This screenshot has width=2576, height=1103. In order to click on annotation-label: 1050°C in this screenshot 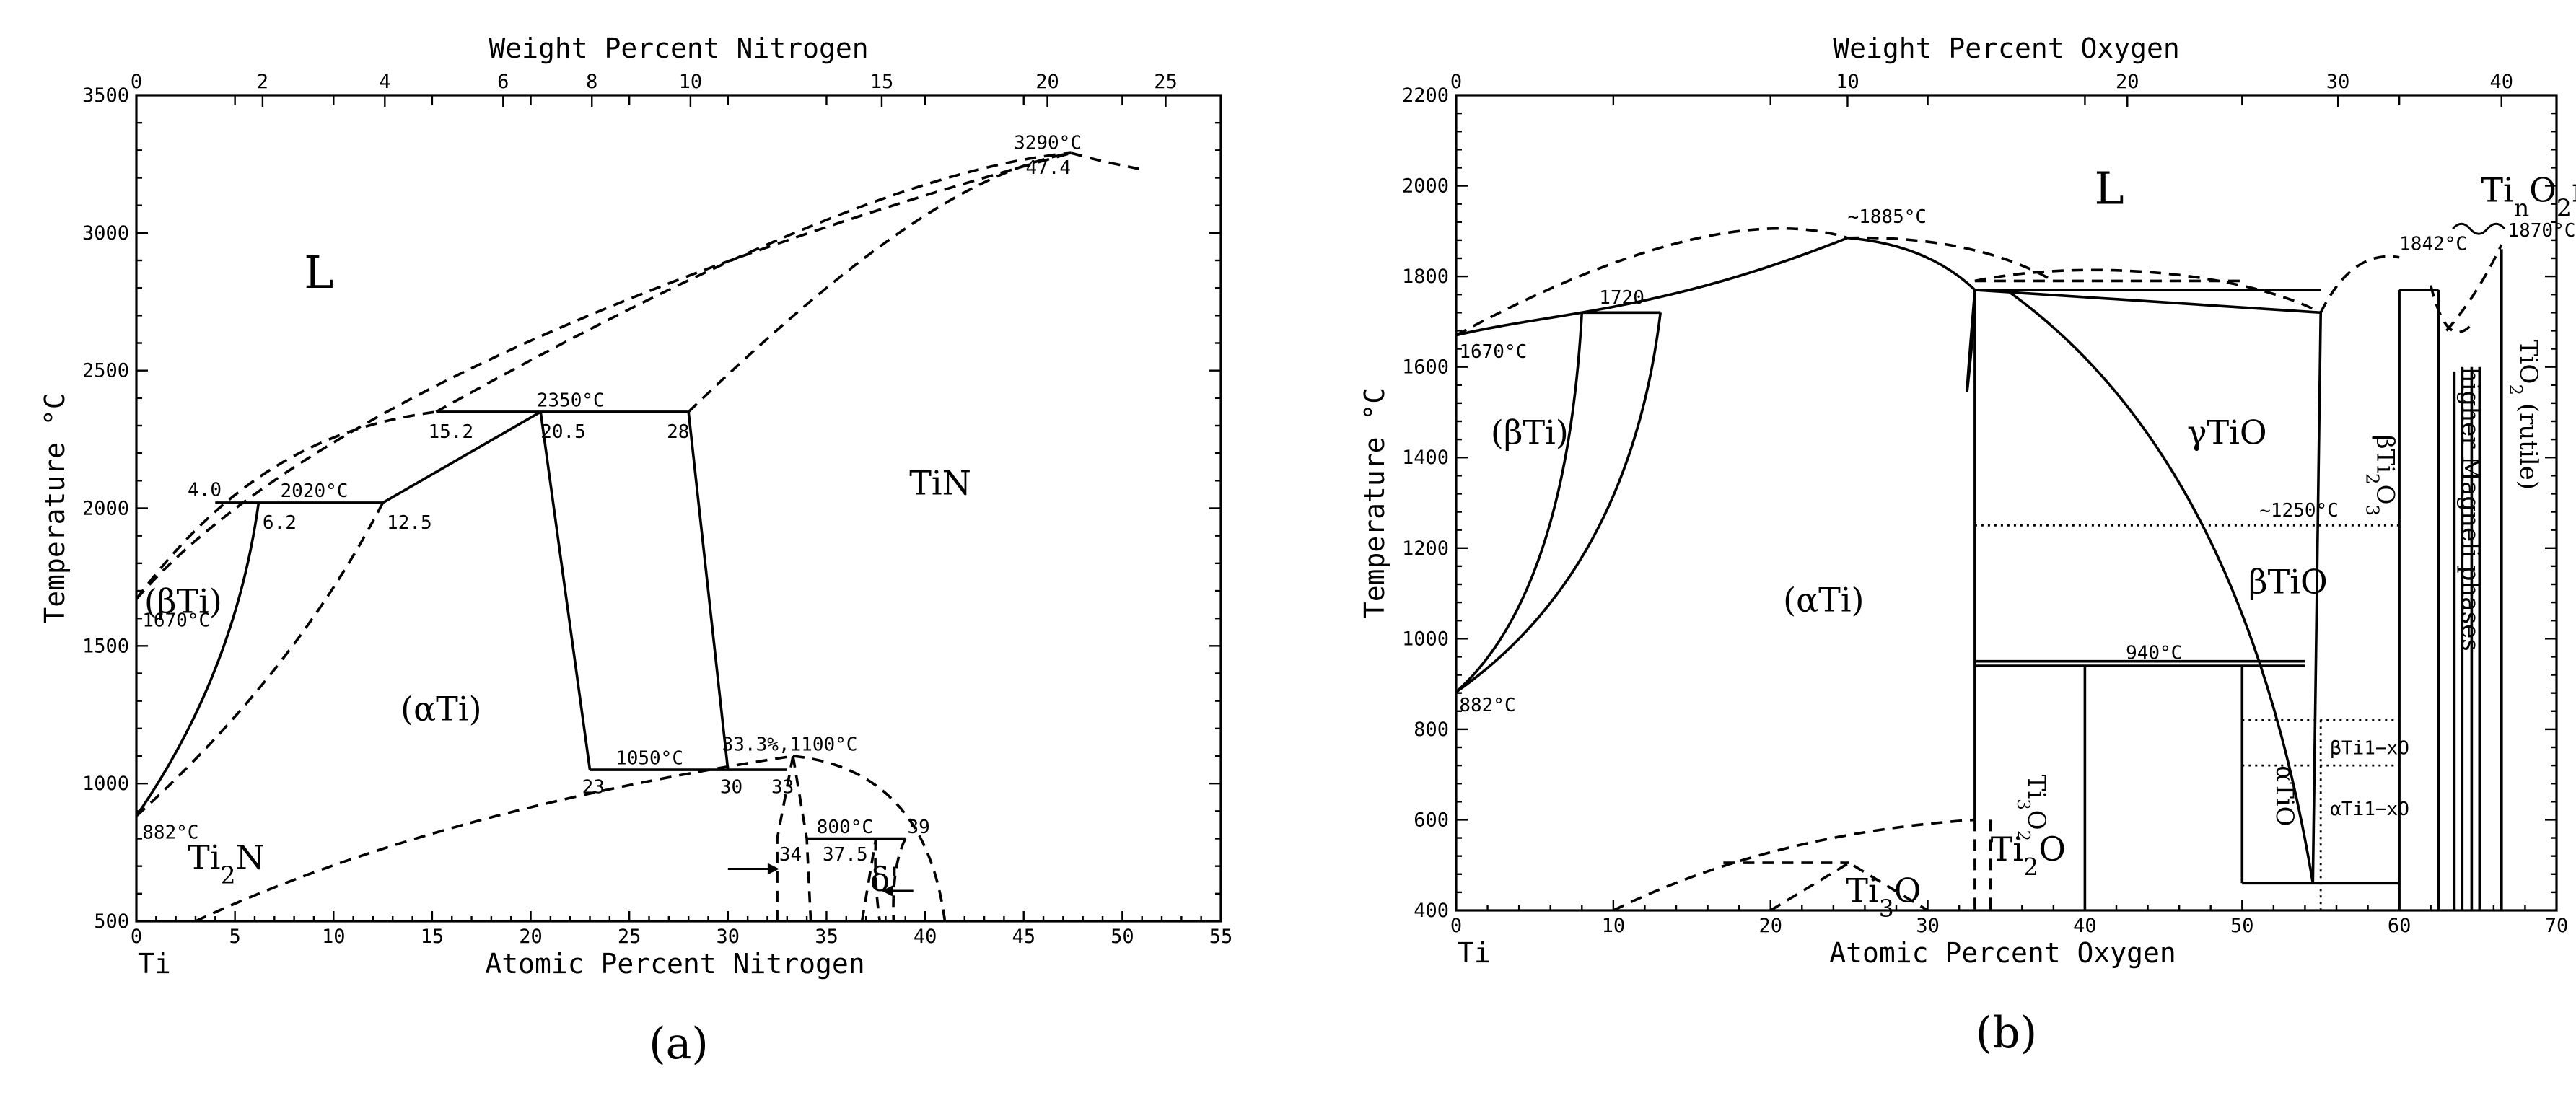, I will do `click(649, 758)`.